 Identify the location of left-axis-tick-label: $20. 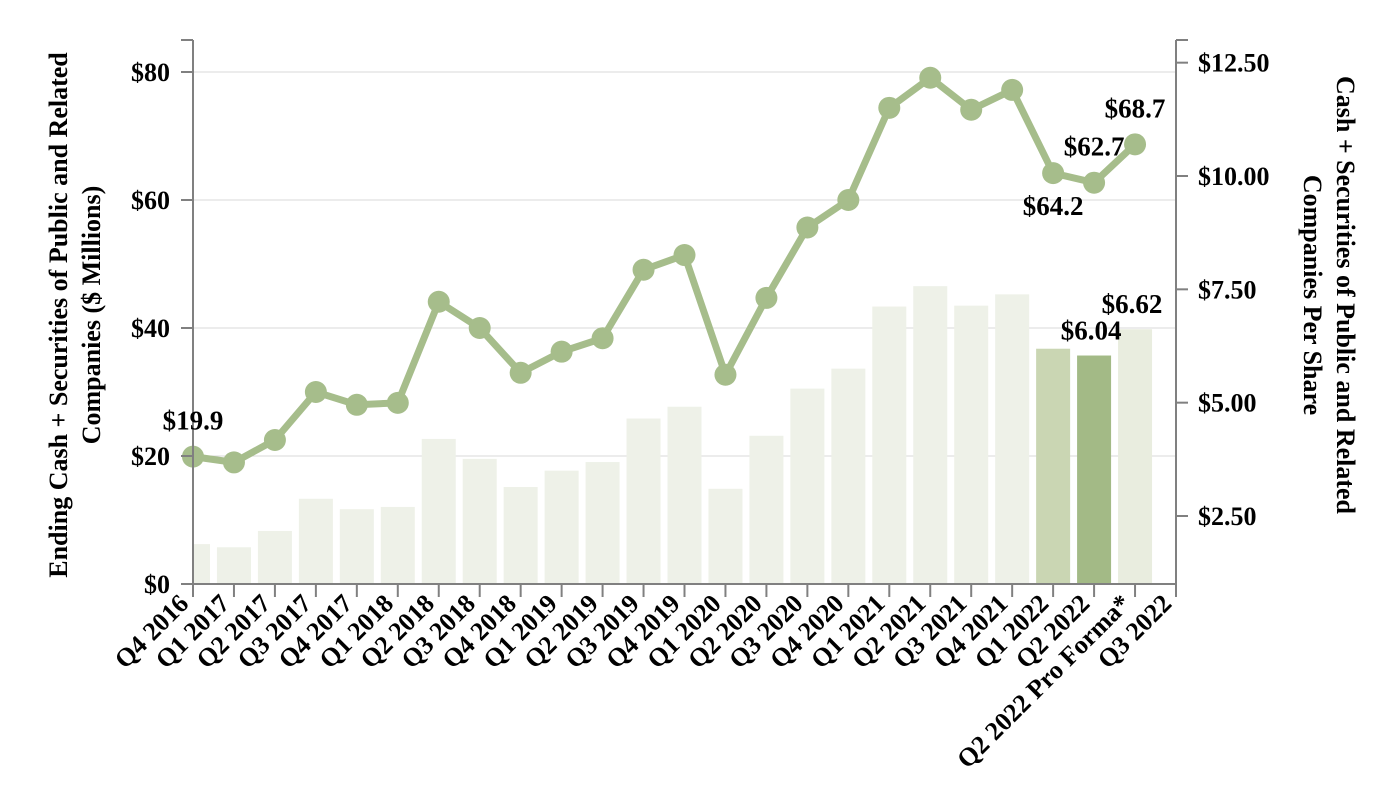
(150, 456).